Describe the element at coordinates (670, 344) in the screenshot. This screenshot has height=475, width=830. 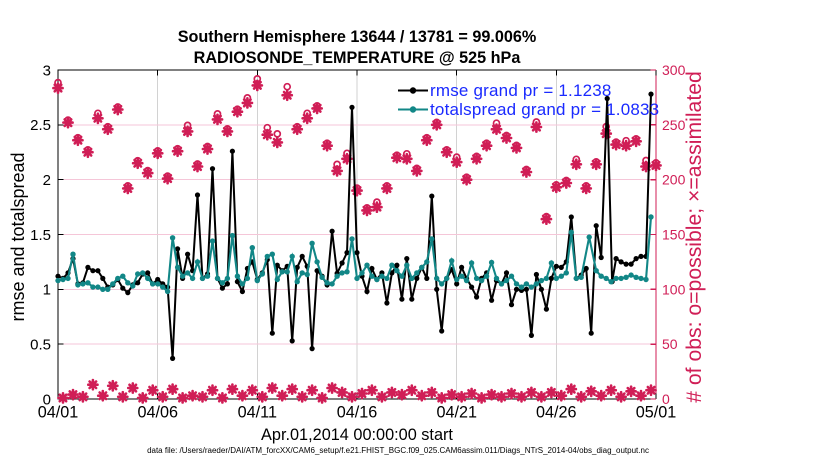
I see `svg-text: 50` at that location.